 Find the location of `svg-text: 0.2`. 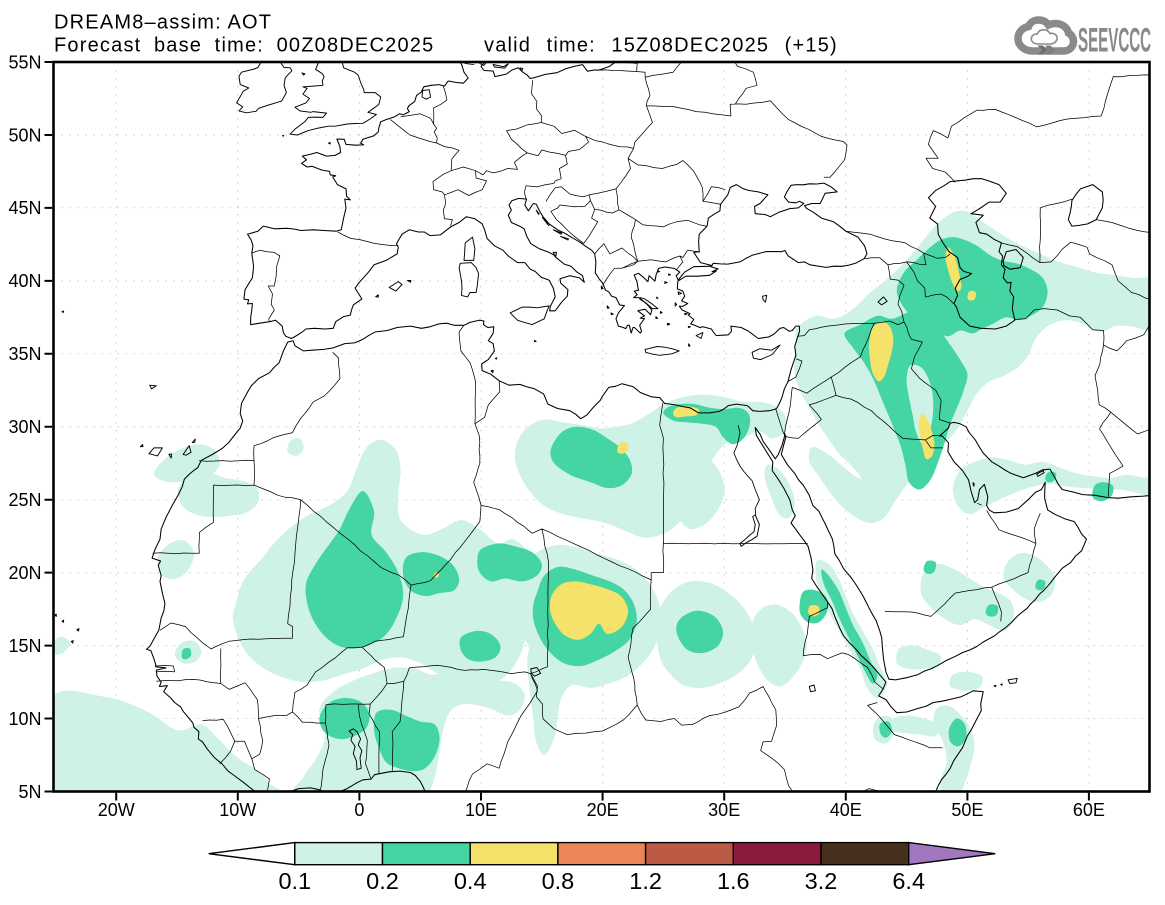

svg-text: 0.2 is located at coordinates (382, 881).